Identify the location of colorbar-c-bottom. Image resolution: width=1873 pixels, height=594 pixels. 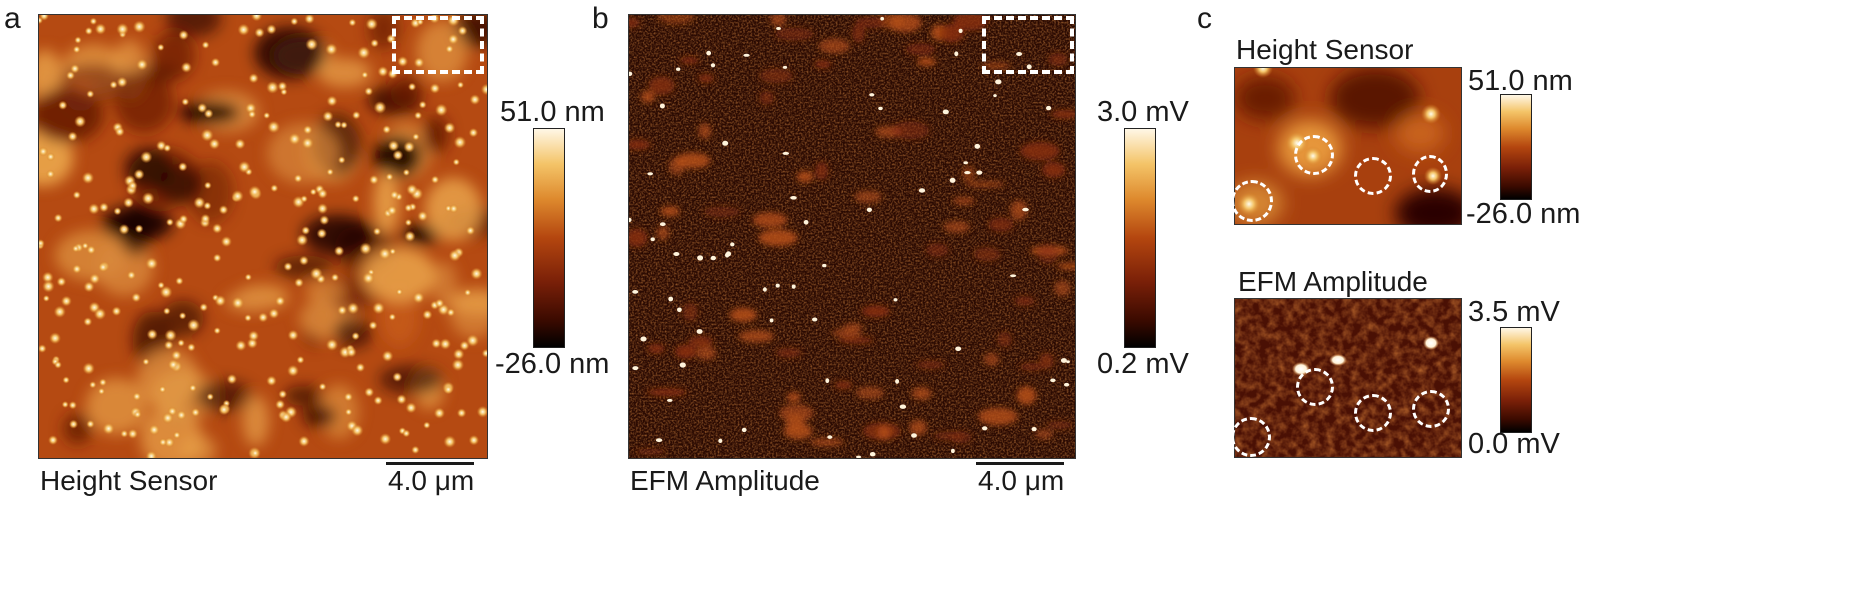
(1516, 380).